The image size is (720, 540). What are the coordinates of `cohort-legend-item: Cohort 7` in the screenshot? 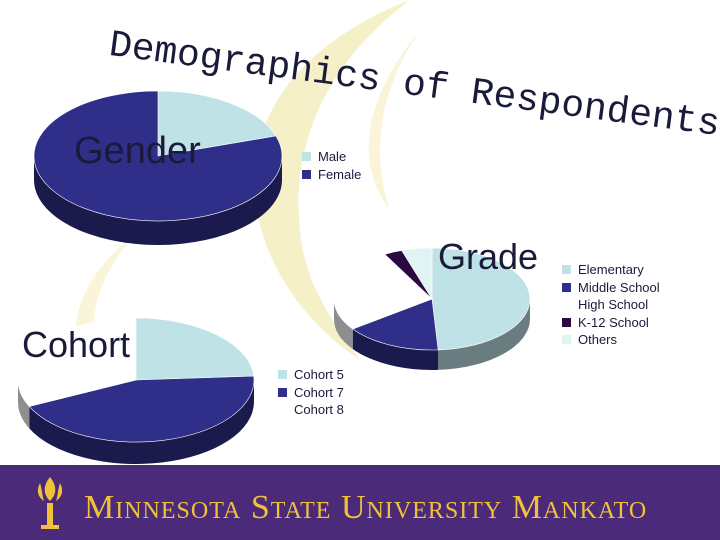 It's located at (311, 393).